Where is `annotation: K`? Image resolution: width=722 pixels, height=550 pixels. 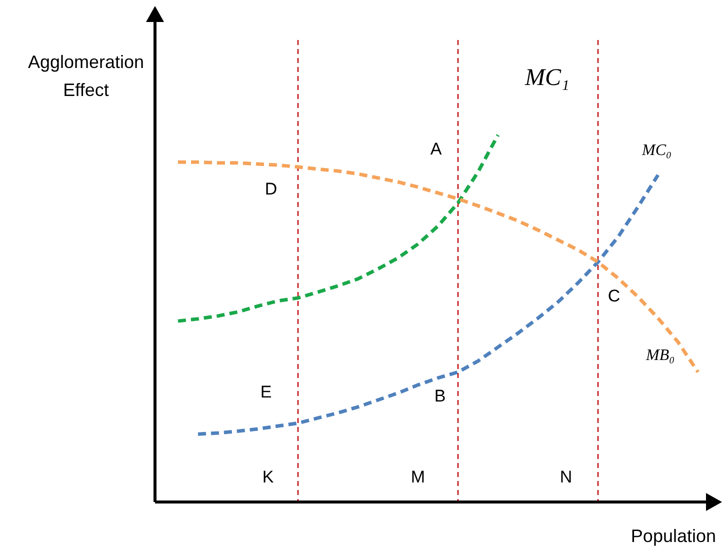
annotation: K is located at coordinates (268, 476).